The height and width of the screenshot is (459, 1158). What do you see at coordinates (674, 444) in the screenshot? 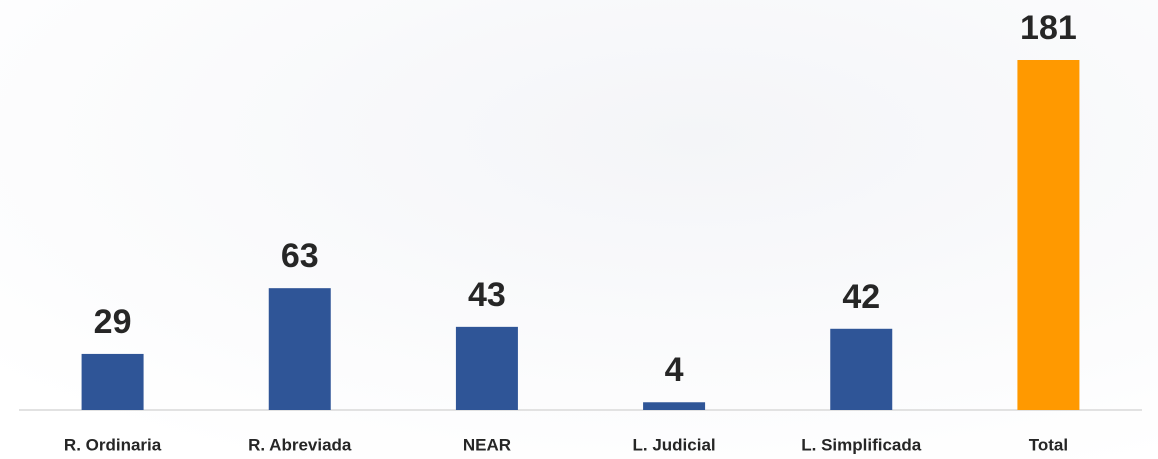
I see `x-tick-label: L. Judicial` at bounding box center [674, 444].